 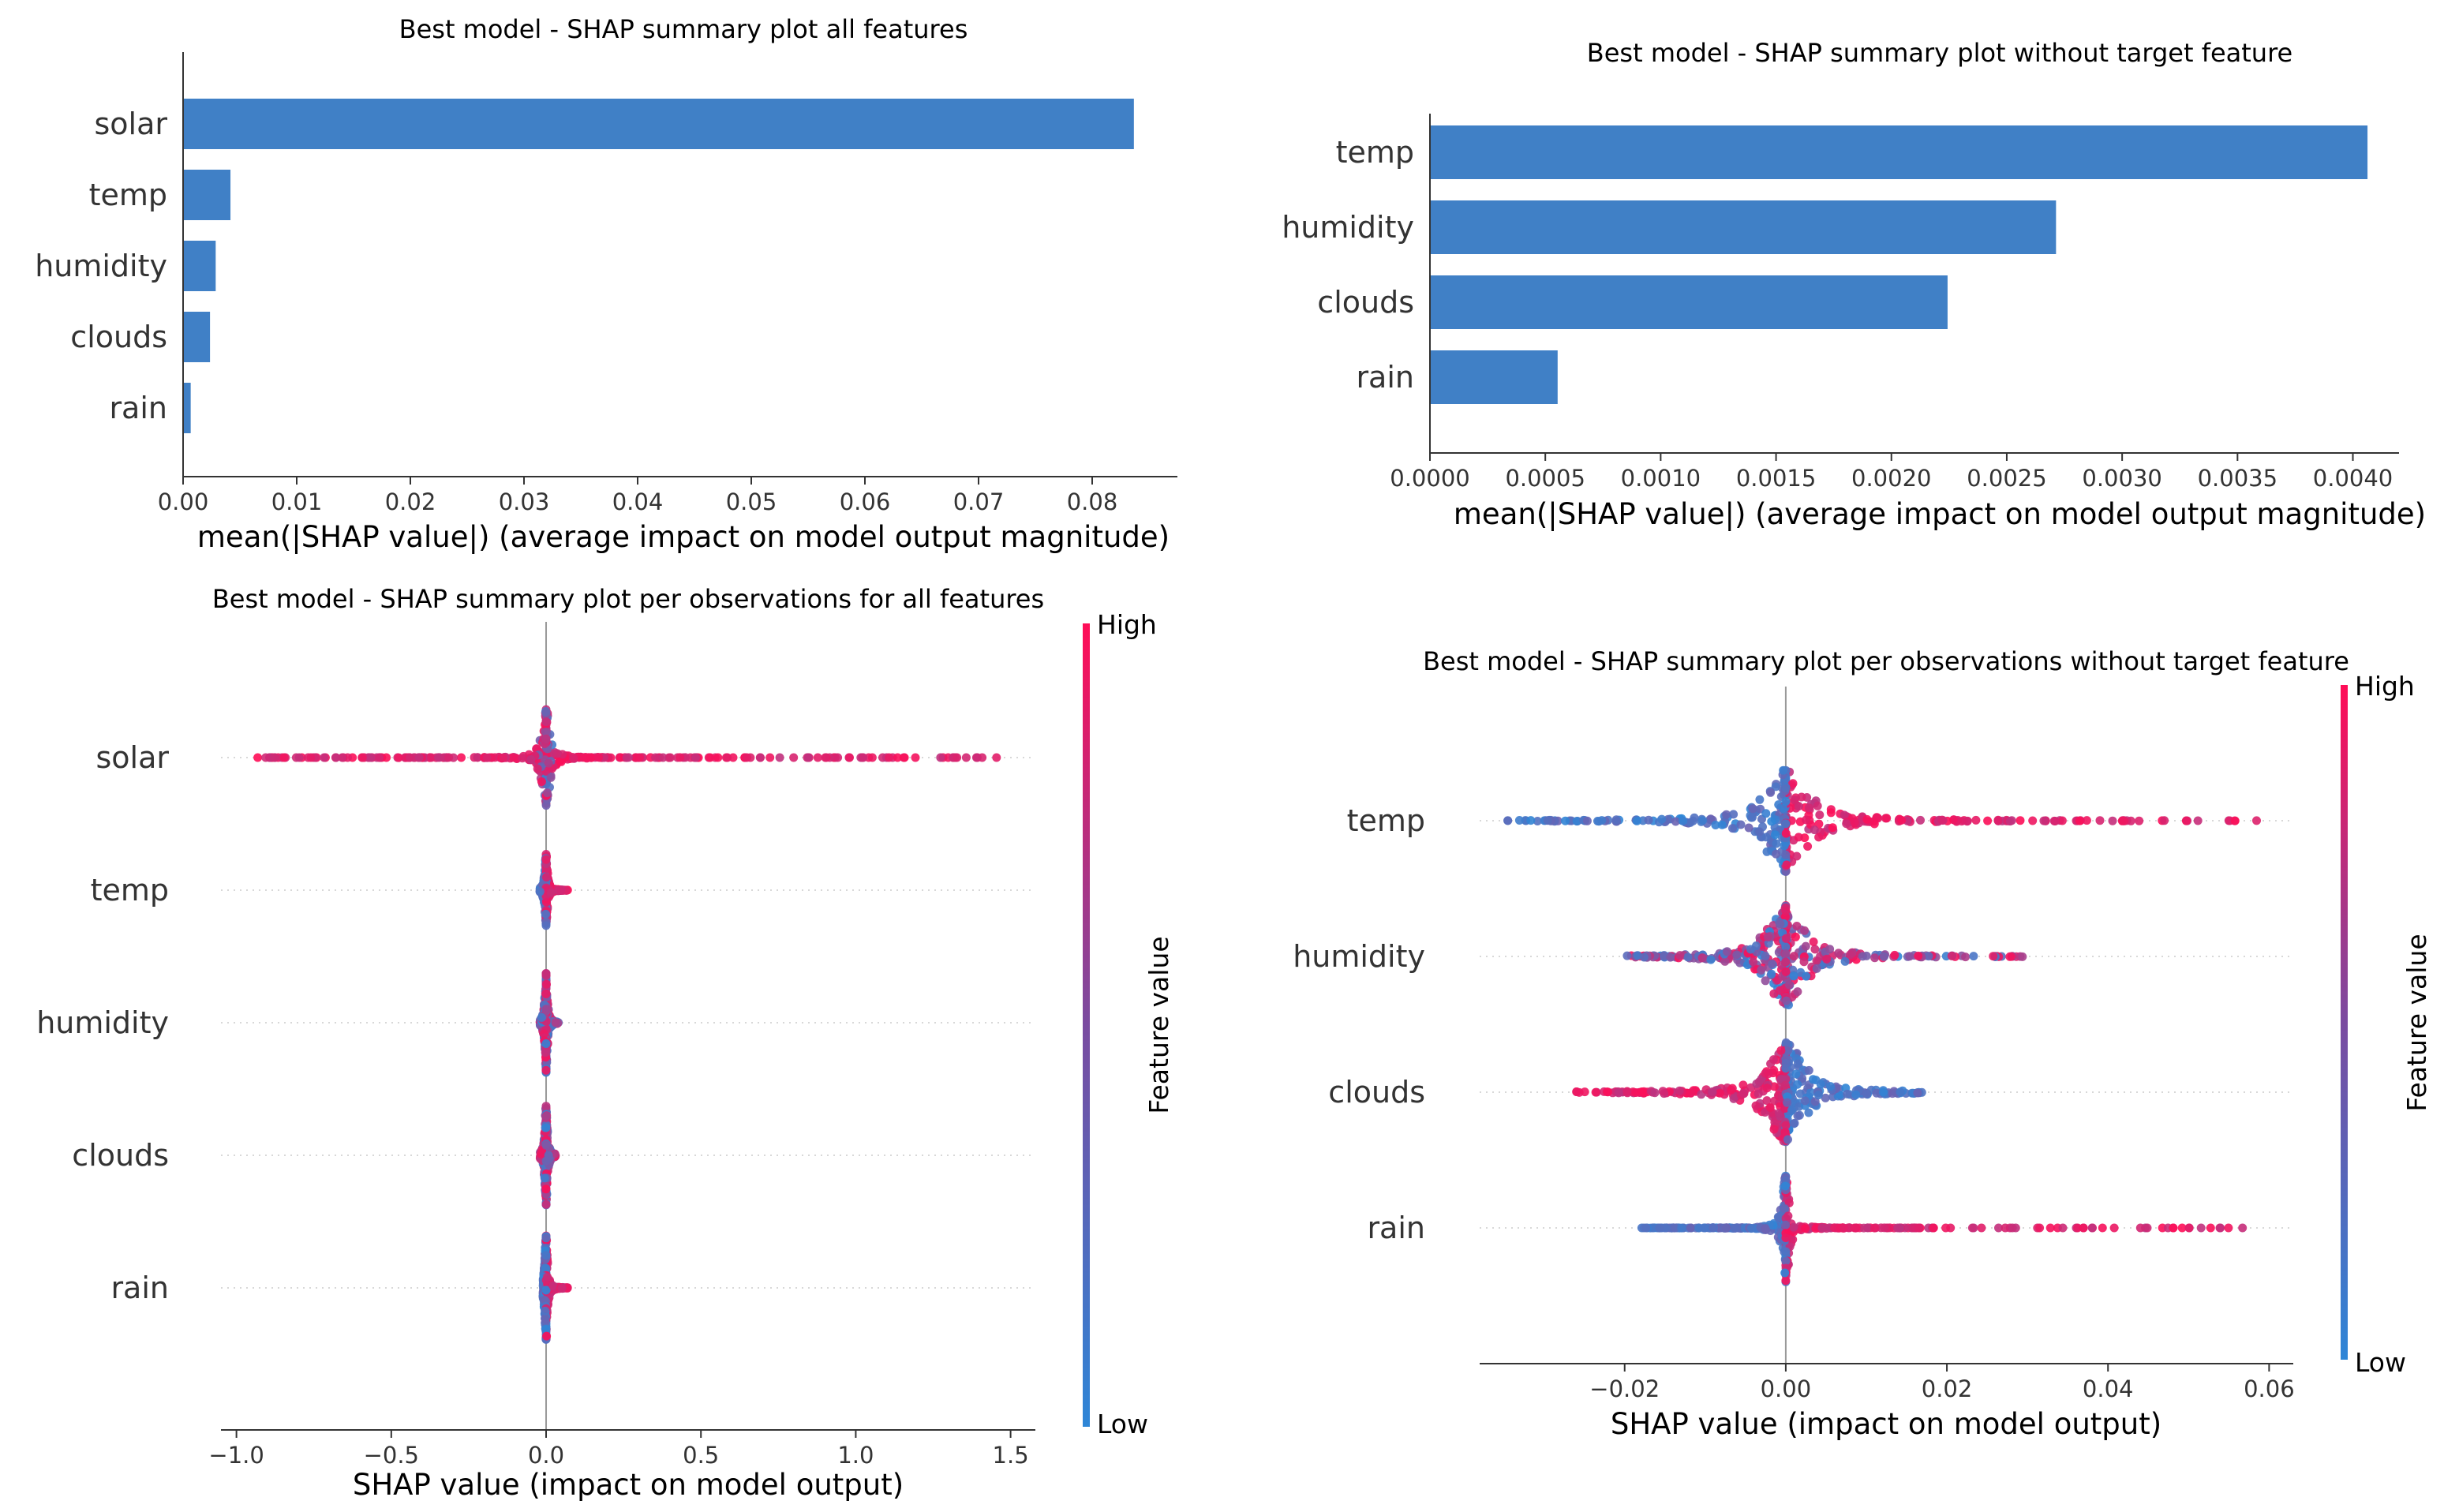 What do you see at coordinates (101, 266) in the screenshot?
I see `y-tick-label-humidity: humidity` at bounding box center [101, 266].